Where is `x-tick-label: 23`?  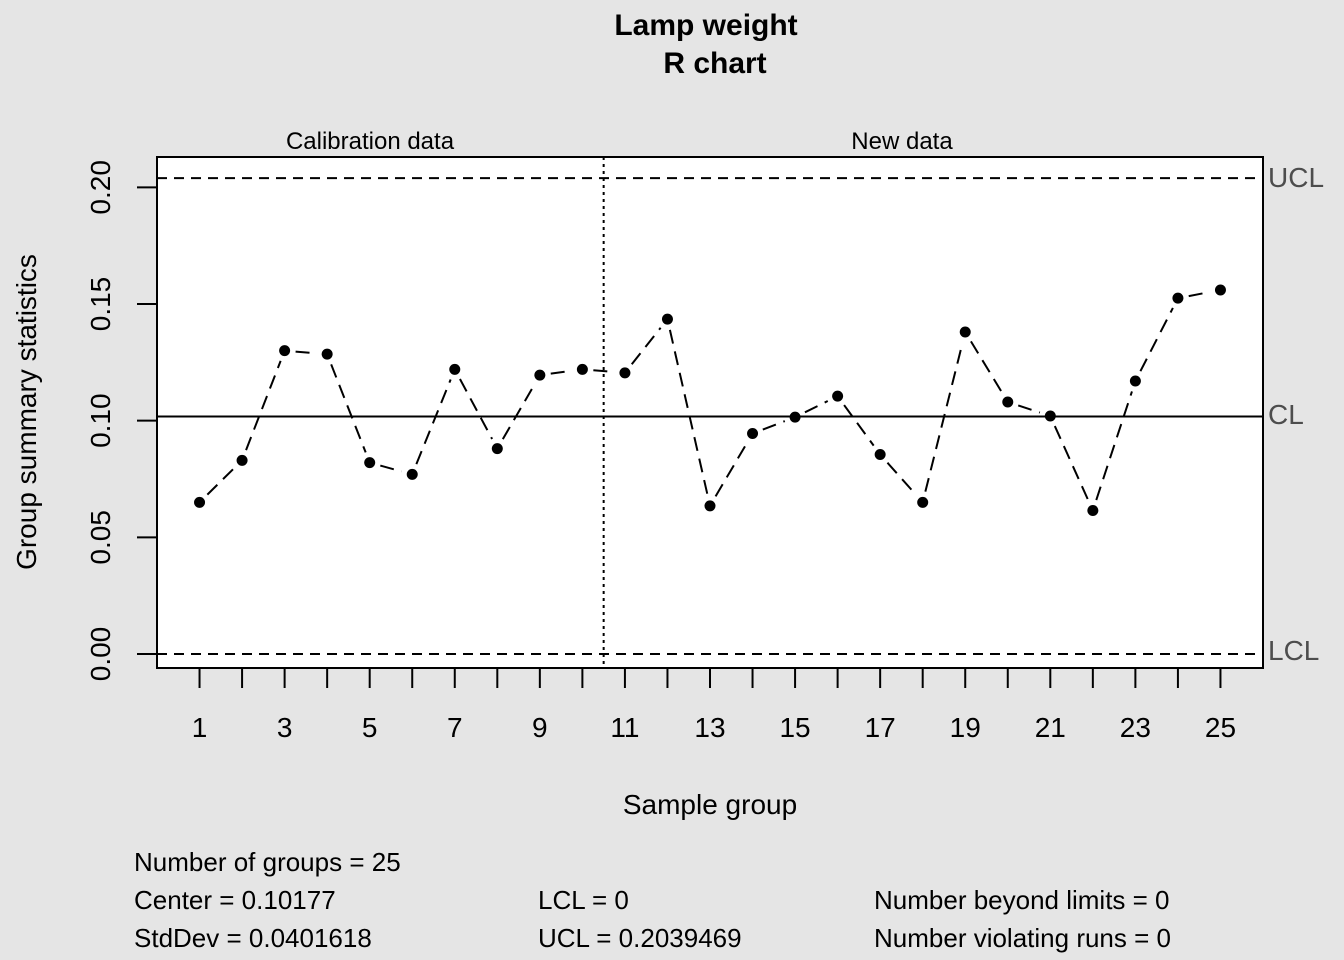
x-tick-label: 23 is located at coordinates (1135, 727).